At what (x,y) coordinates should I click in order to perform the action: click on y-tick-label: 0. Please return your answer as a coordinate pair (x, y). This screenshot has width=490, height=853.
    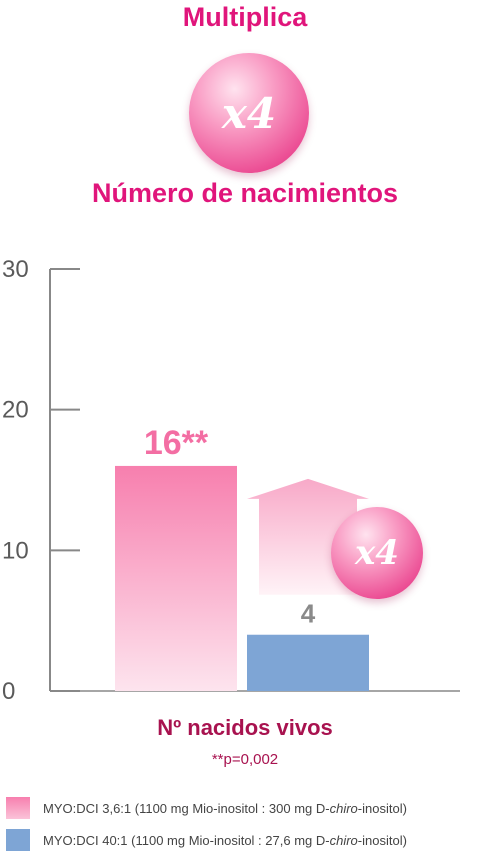
    Looking at the image, I should click on (8, 689).